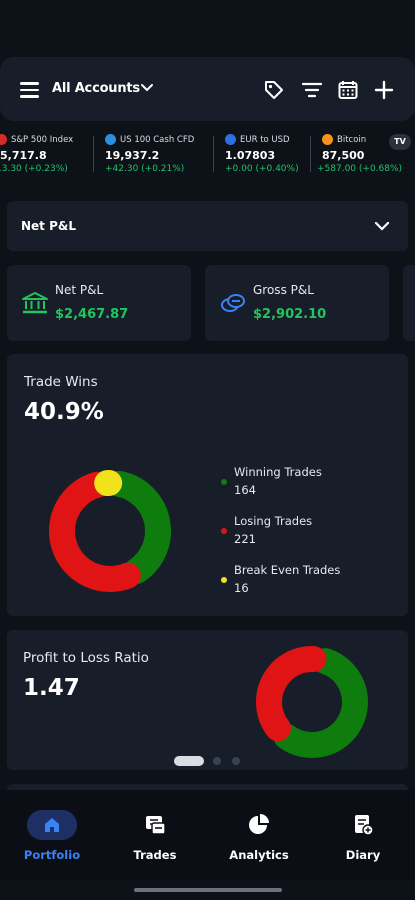 The width and height of the screenshot is (415, 900). What do you see at coordinates (110, 139) in the screenshot?
I see `us100-icon` at bounding box center [110, 139].